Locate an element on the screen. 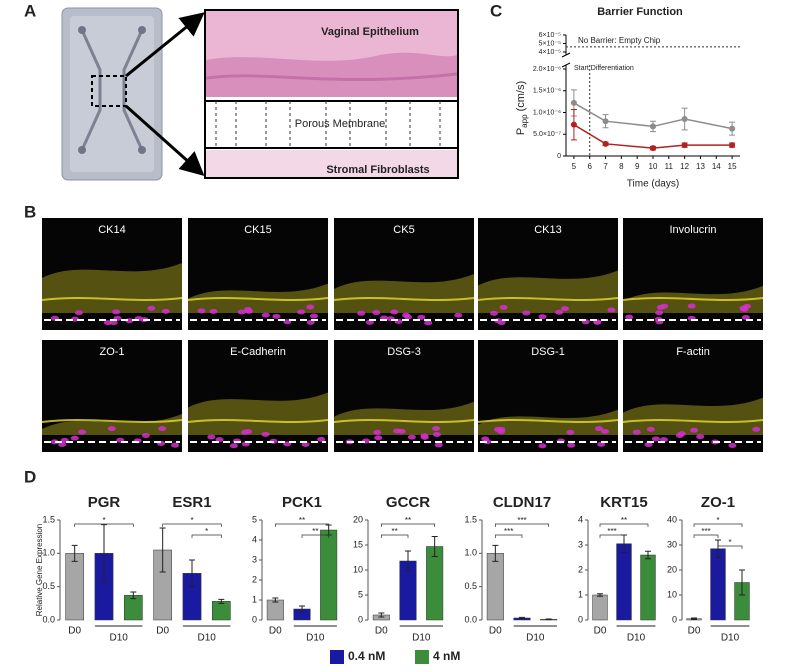 This screenshot has height=672, width=800. stain-label: DSG-1 is located at coordinates (548, 352).